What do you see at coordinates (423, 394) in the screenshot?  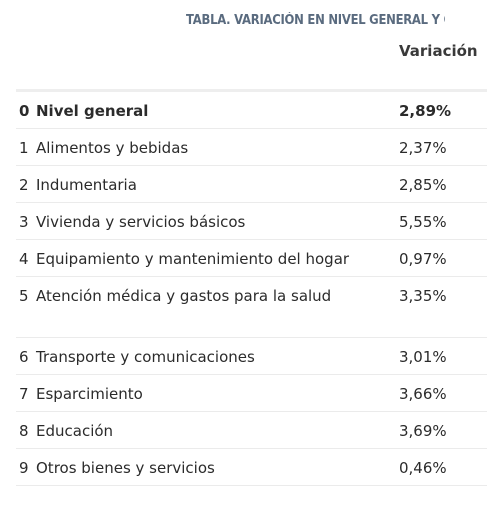 I see `row-variation: 3,66%` at bounding box center [423, 394].